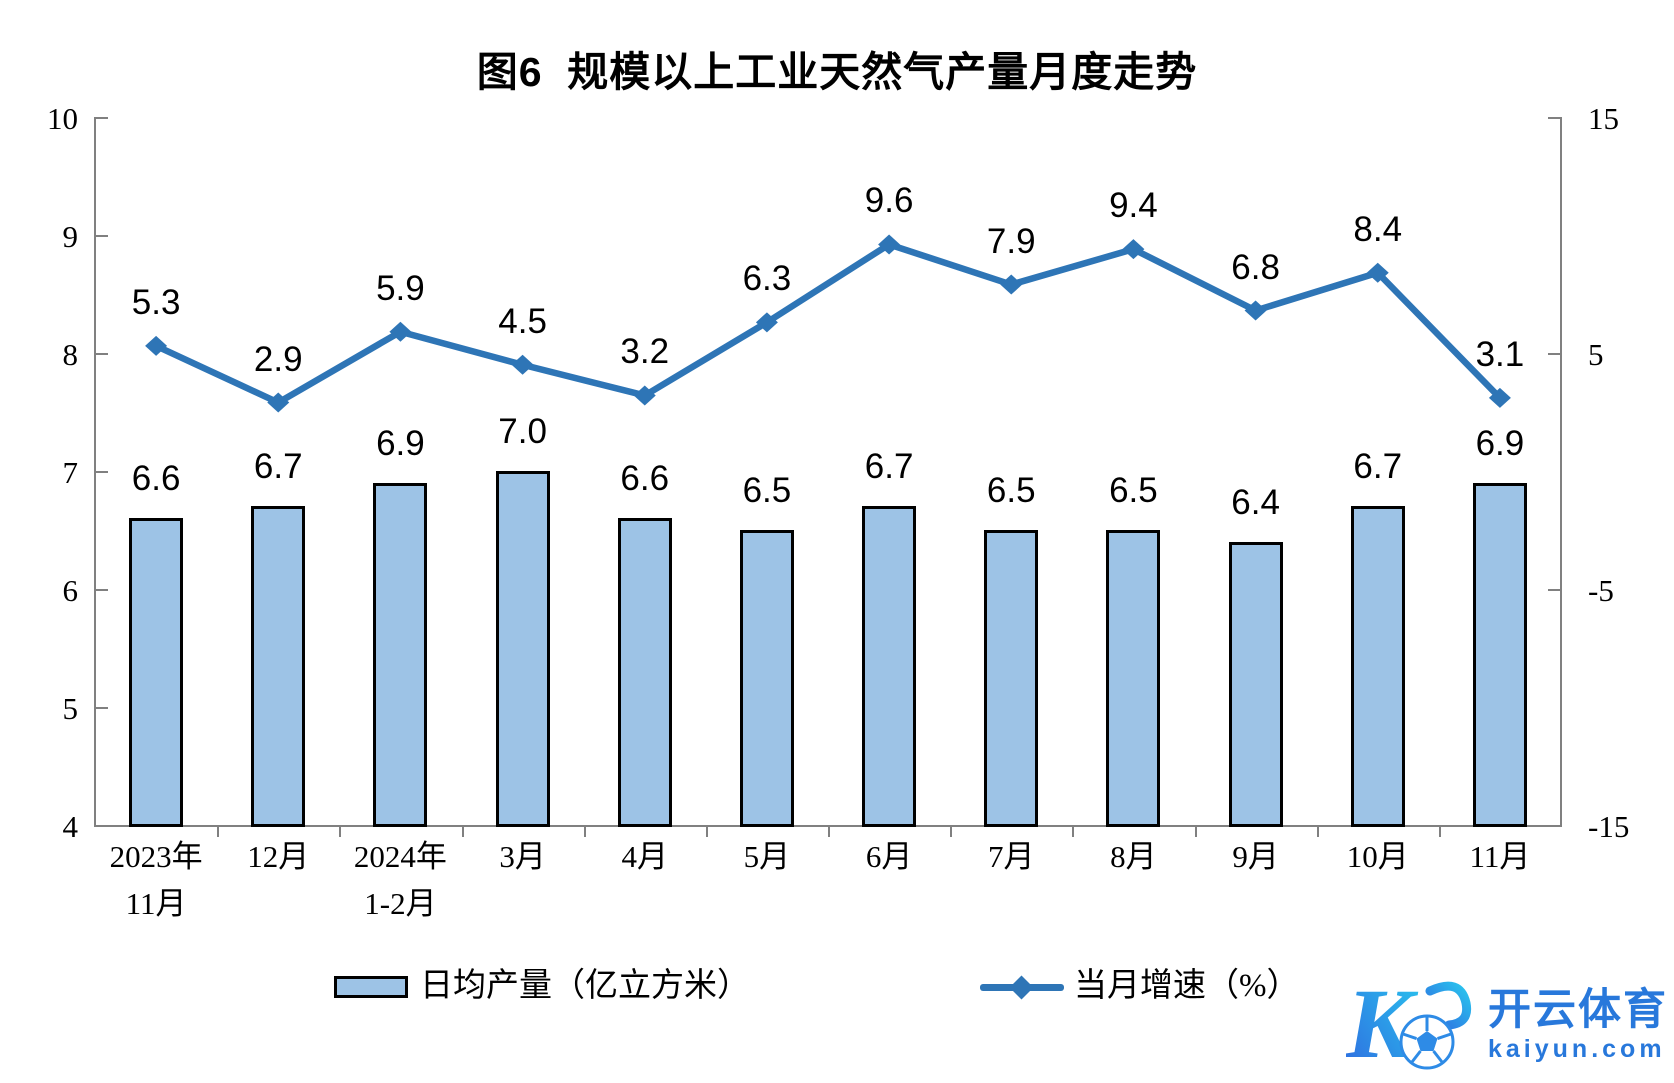 This screenshot has height=1083, width=1674. What do you see at coordinates (837, 72) in the screenshot?
I see `chart-title: 图6 规模以上工业天然气产量月度走势` at bounding box center [837, 72].